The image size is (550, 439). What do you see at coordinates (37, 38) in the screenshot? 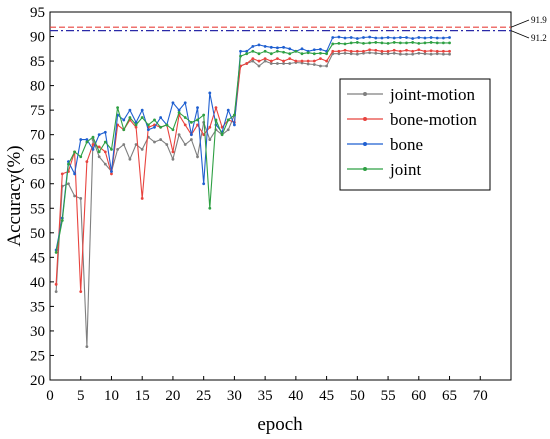
I see `y-tick-label: 90` at bounding box center [37, 38].